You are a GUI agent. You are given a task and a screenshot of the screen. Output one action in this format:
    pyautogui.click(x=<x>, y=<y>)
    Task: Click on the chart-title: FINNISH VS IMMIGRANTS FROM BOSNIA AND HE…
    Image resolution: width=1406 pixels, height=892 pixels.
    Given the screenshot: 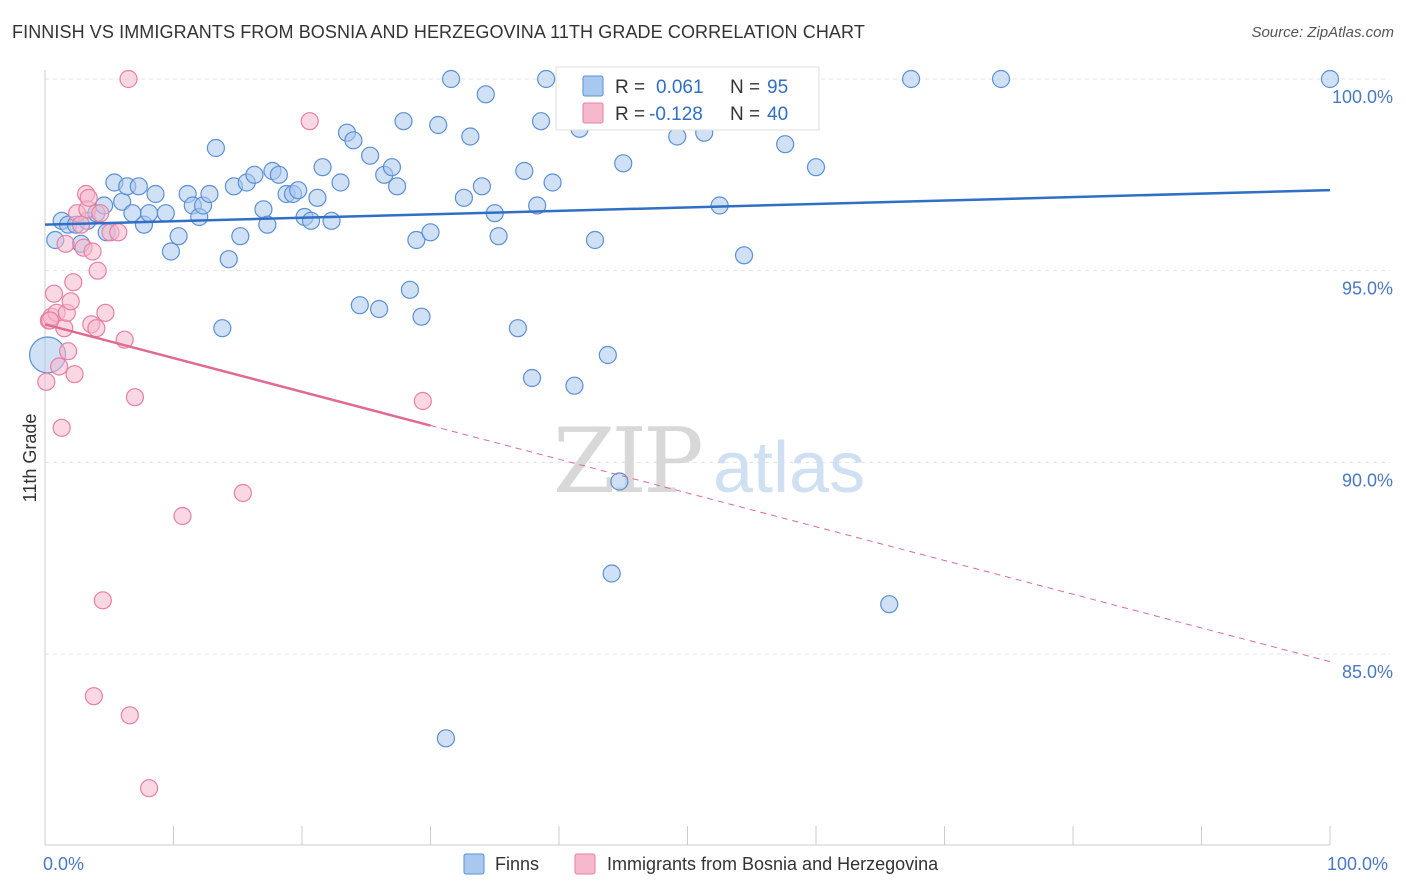 What is the action you would take?
    pyautogui.click(x=438, y=32)
    